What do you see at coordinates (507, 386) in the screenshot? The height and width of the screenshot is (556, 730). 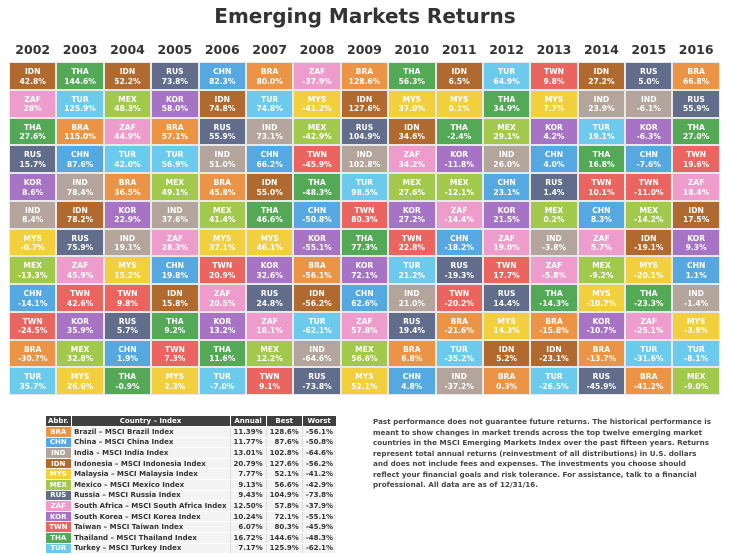 I see `cell-value: 0.3%` at bounding box center [507, 386].